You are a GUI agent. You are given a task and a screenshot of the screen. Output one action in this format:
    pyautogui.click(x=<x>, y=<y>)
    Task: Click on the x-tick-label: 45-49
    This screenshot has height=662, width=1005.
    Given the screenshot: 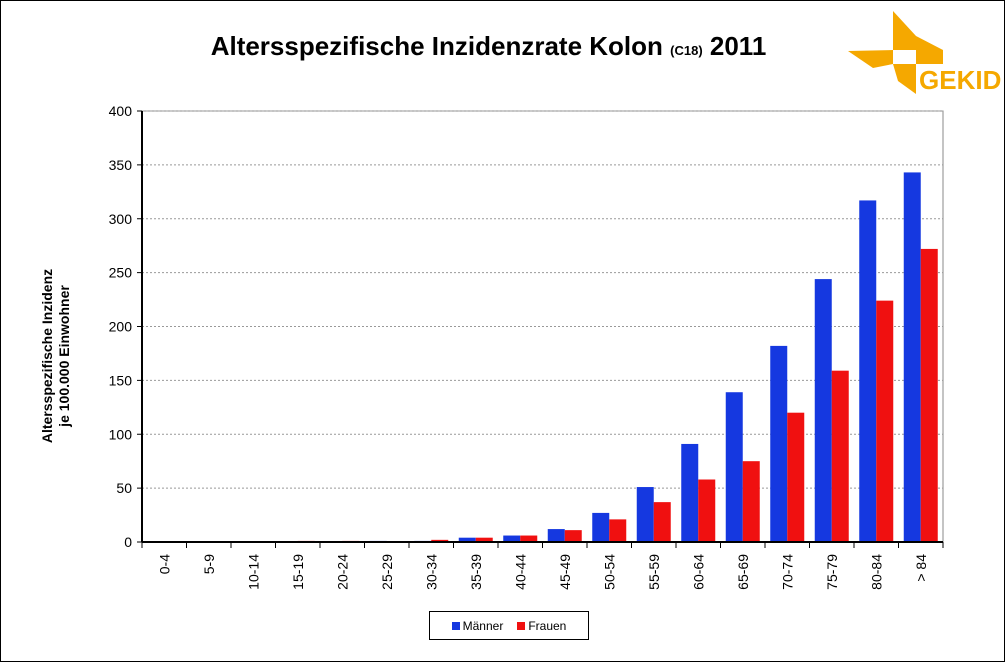 What is the action you would take?
    pyautogui.click(x=565, y=572)
    